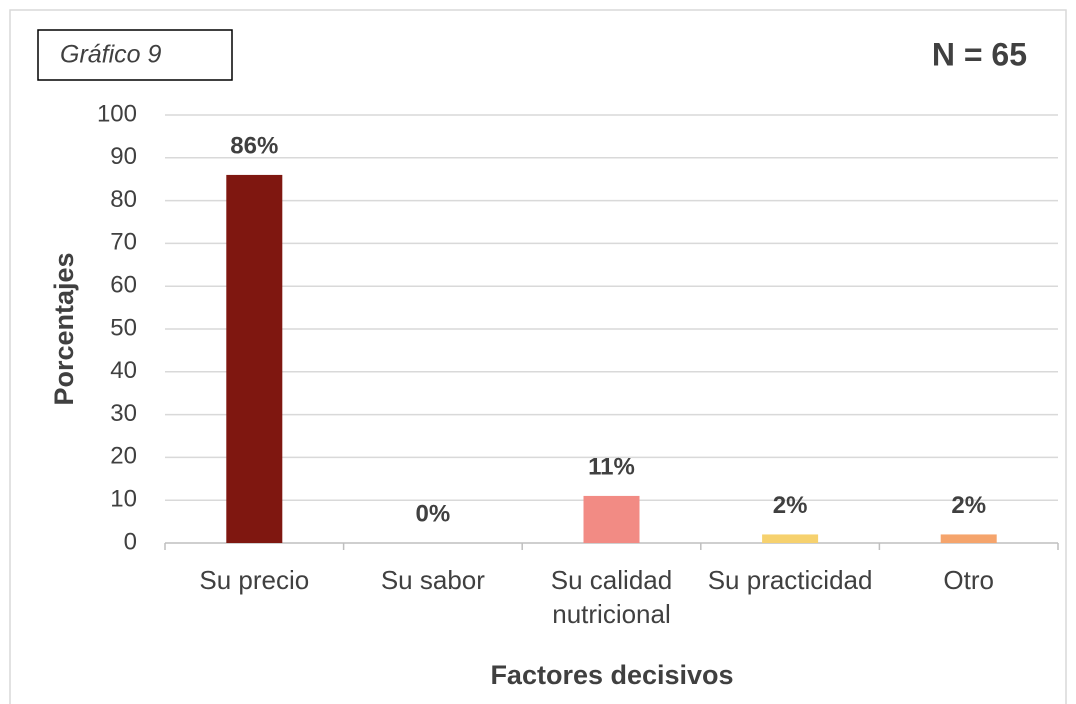 Image resolution: width=1076 pixels, height=704 pixels. Describe the element at coordinates (433, 513) in the screenshot. I see `data-label: 0%` at that location.